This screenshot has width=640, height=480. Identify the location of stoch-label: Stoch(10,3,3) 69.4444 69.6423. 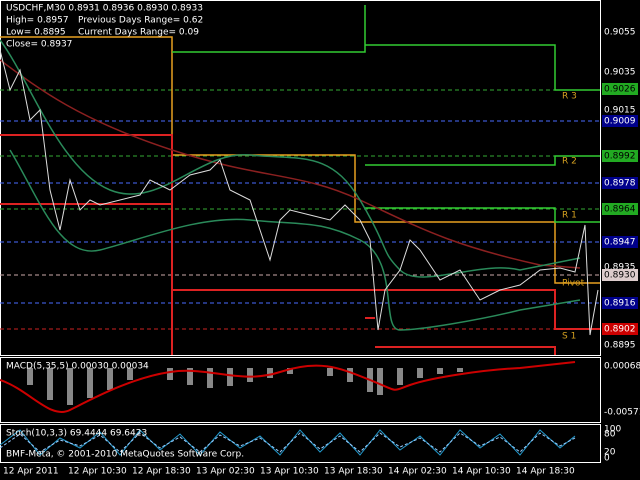
(76, 434).